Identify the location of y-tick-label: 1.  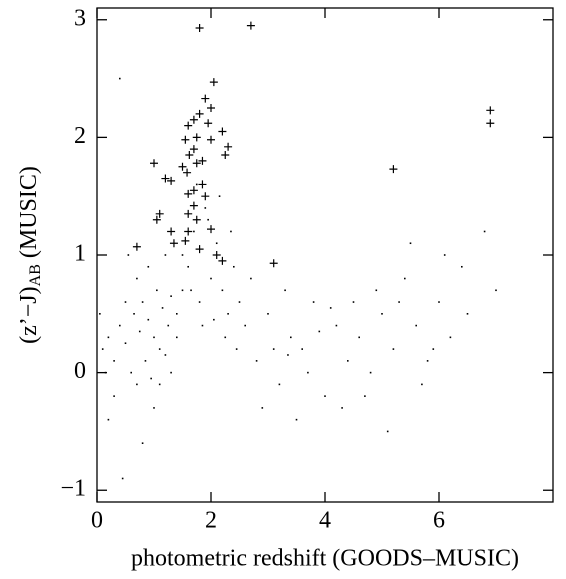
(80, 254).